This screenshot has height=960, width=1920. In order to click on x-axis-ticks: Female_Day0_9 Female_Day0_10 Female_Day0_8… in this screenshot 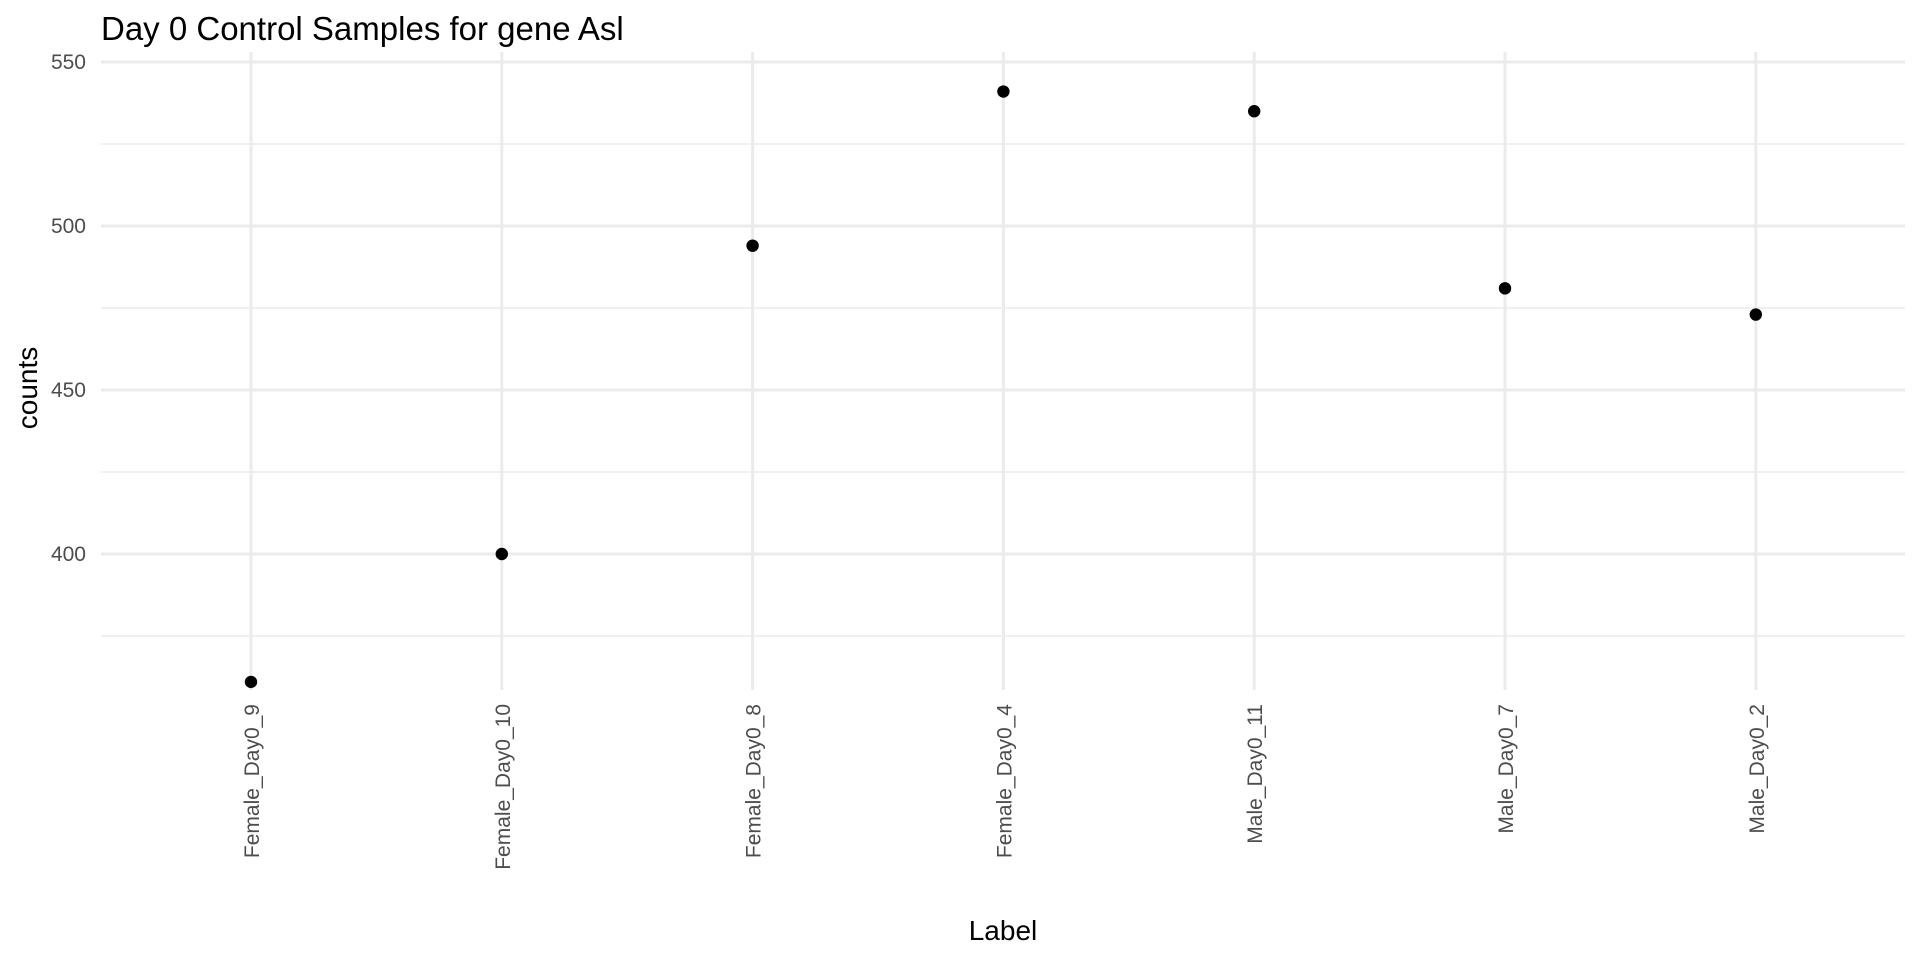, I will do `click(1005, 787)`.